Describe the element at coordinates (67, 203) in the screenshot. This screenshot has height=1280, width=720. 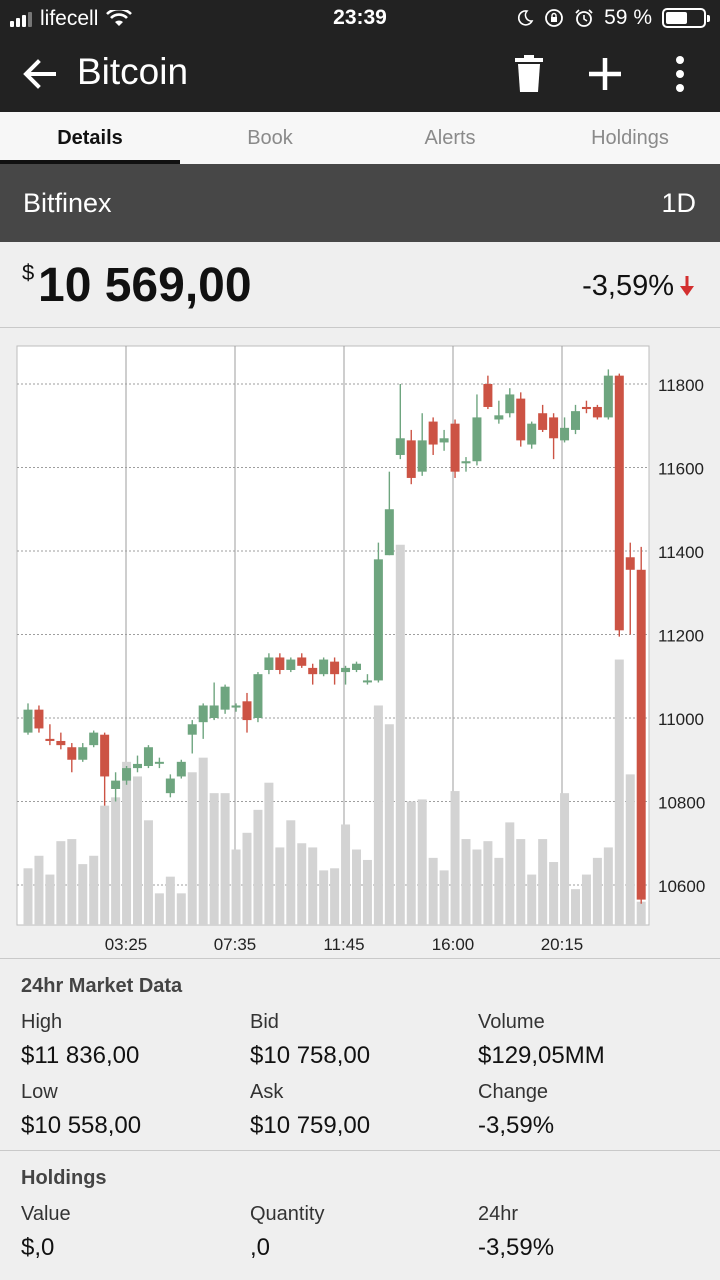
I see `exchange-name: Bitfinex` at that location.